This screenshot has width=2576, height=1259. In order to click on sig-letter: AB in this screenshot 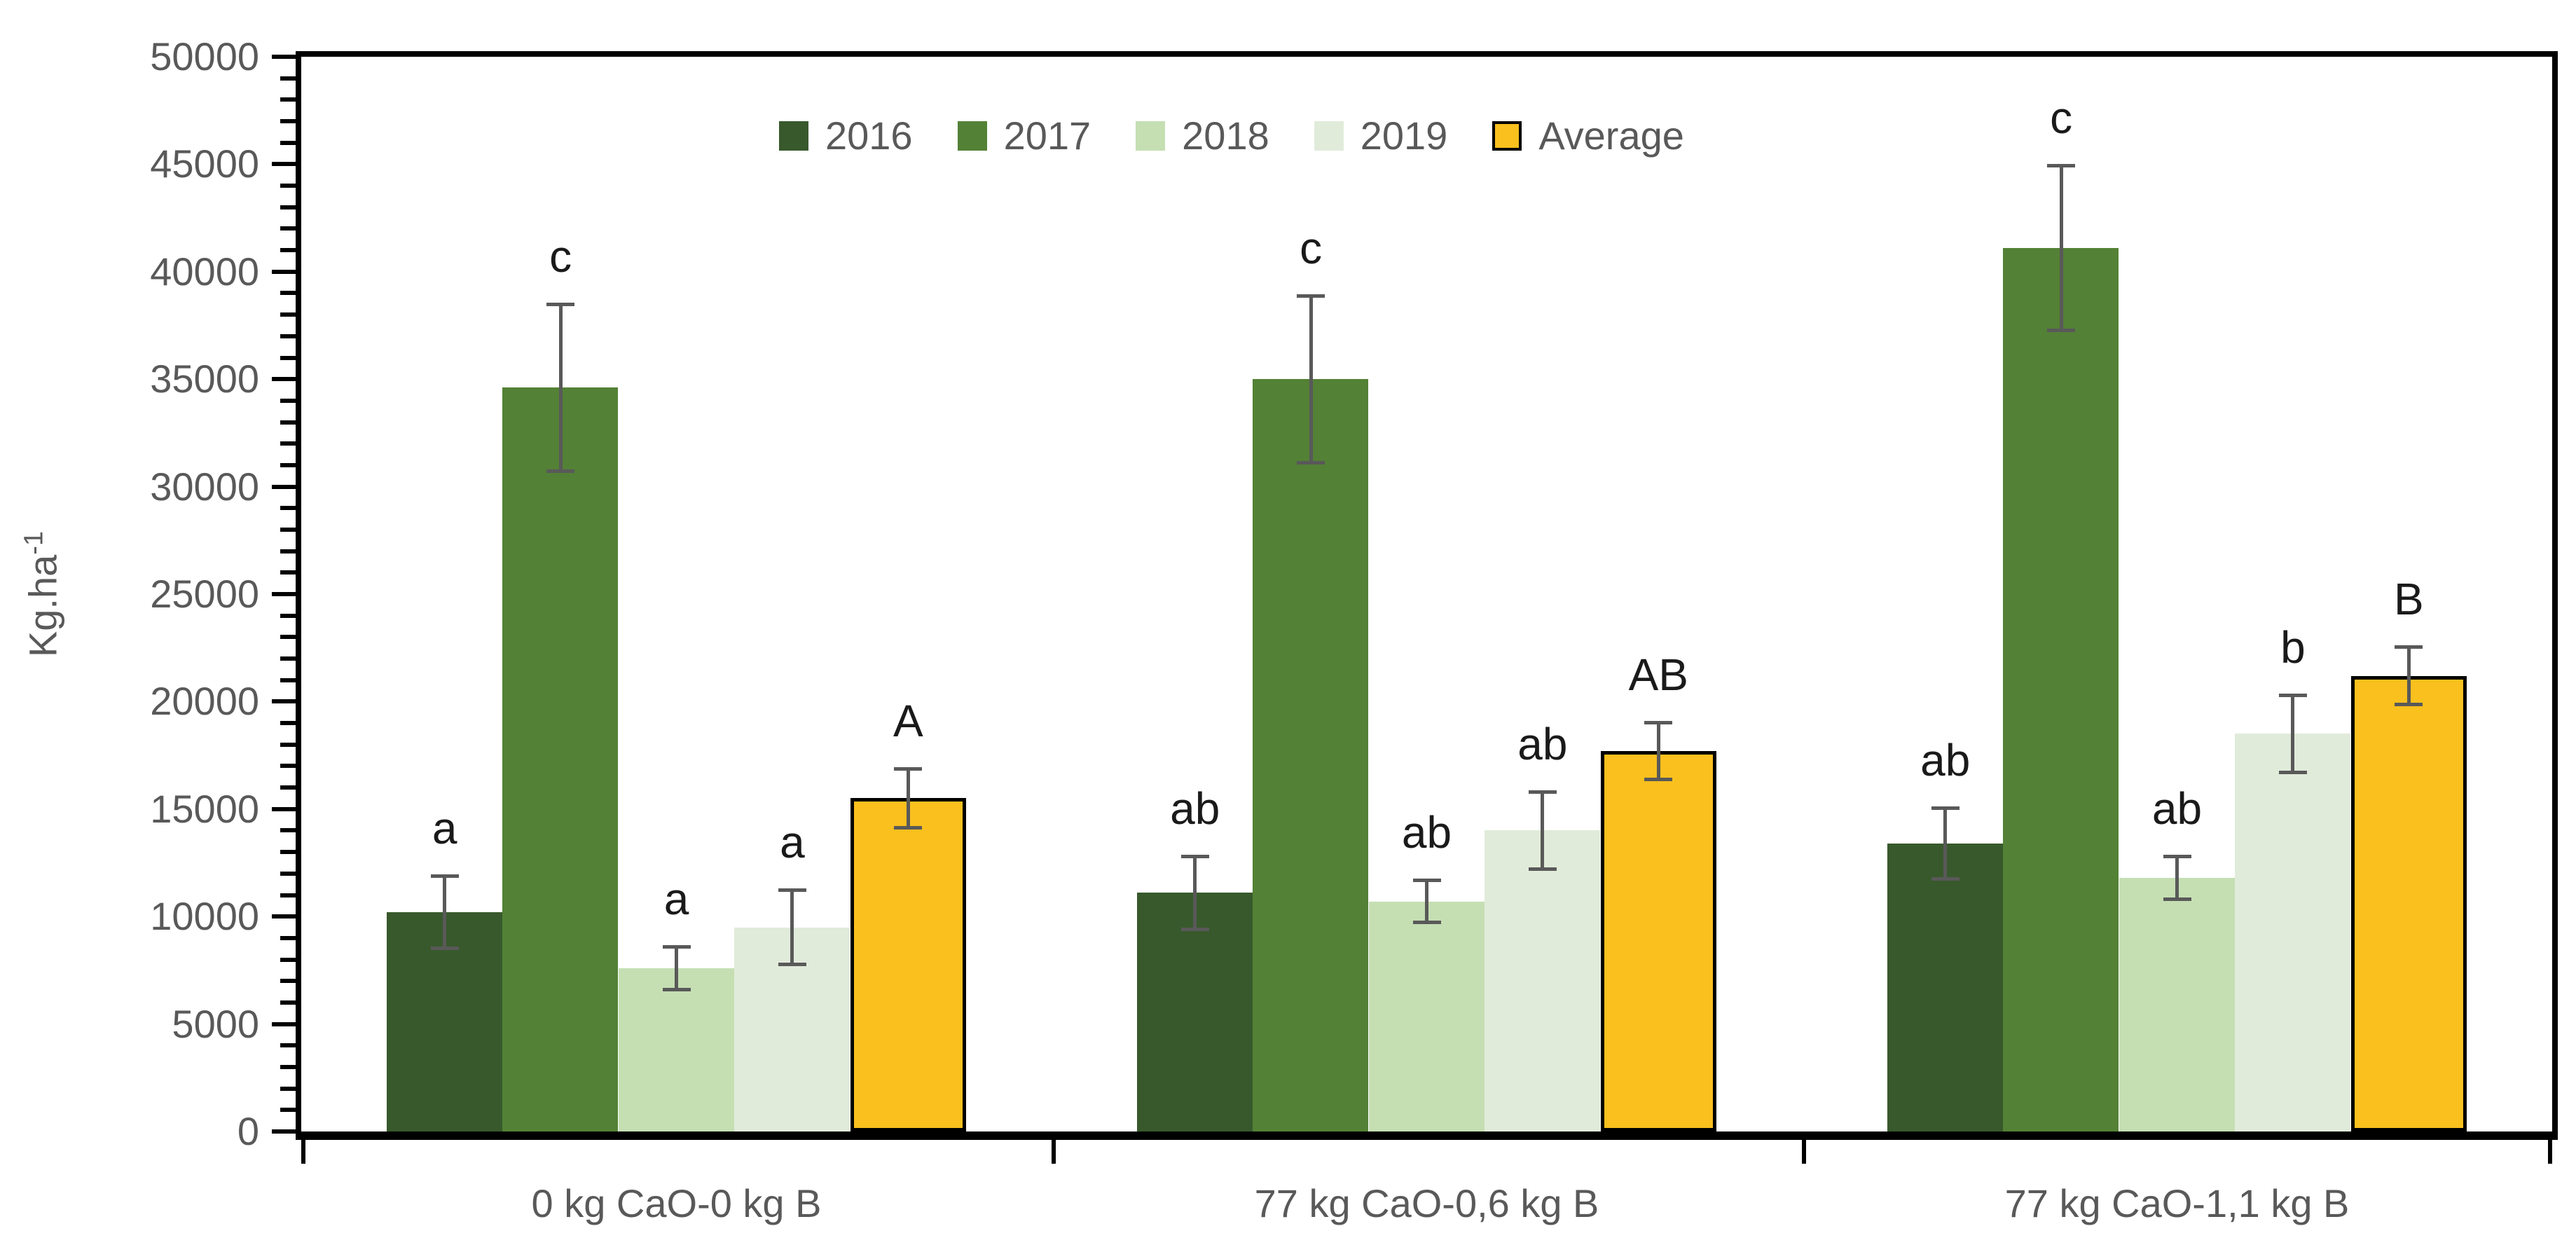, I will do `click(1658, 674)`.